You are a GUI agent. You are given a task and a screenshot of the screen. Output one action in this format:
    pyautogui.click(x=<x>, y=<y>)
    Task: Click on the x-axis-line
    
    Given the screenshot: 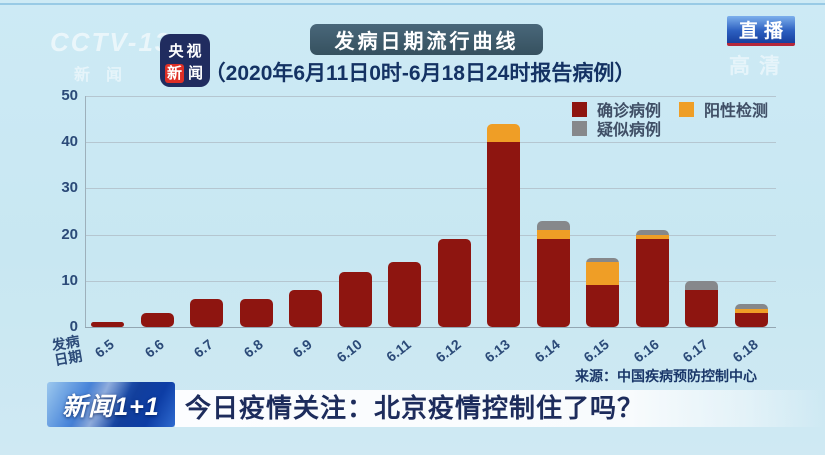 What is the action you would take?
    pyautogui.click(x=430, y=327)
    